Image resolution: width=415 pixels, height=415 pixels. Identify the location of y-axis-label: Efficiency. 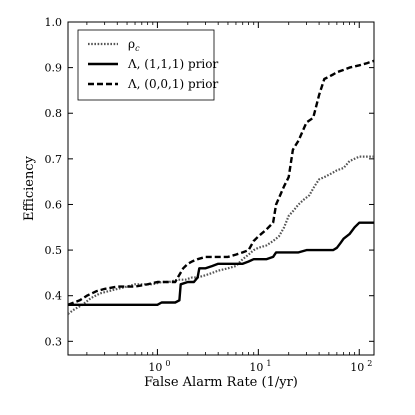
(29, 188).